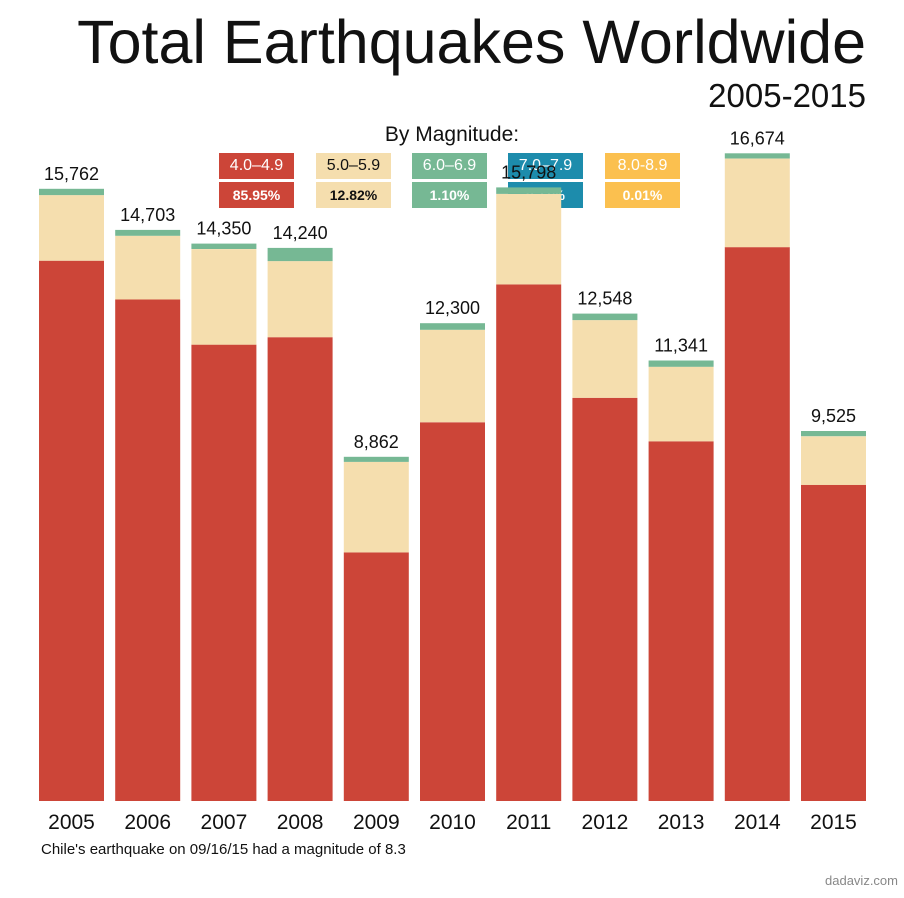 The width and height of the screenshot is (904, 898). Describe the element at coordinates (300, 233) in the screenshot. I see `total-label-2008: 14,240` at that location.